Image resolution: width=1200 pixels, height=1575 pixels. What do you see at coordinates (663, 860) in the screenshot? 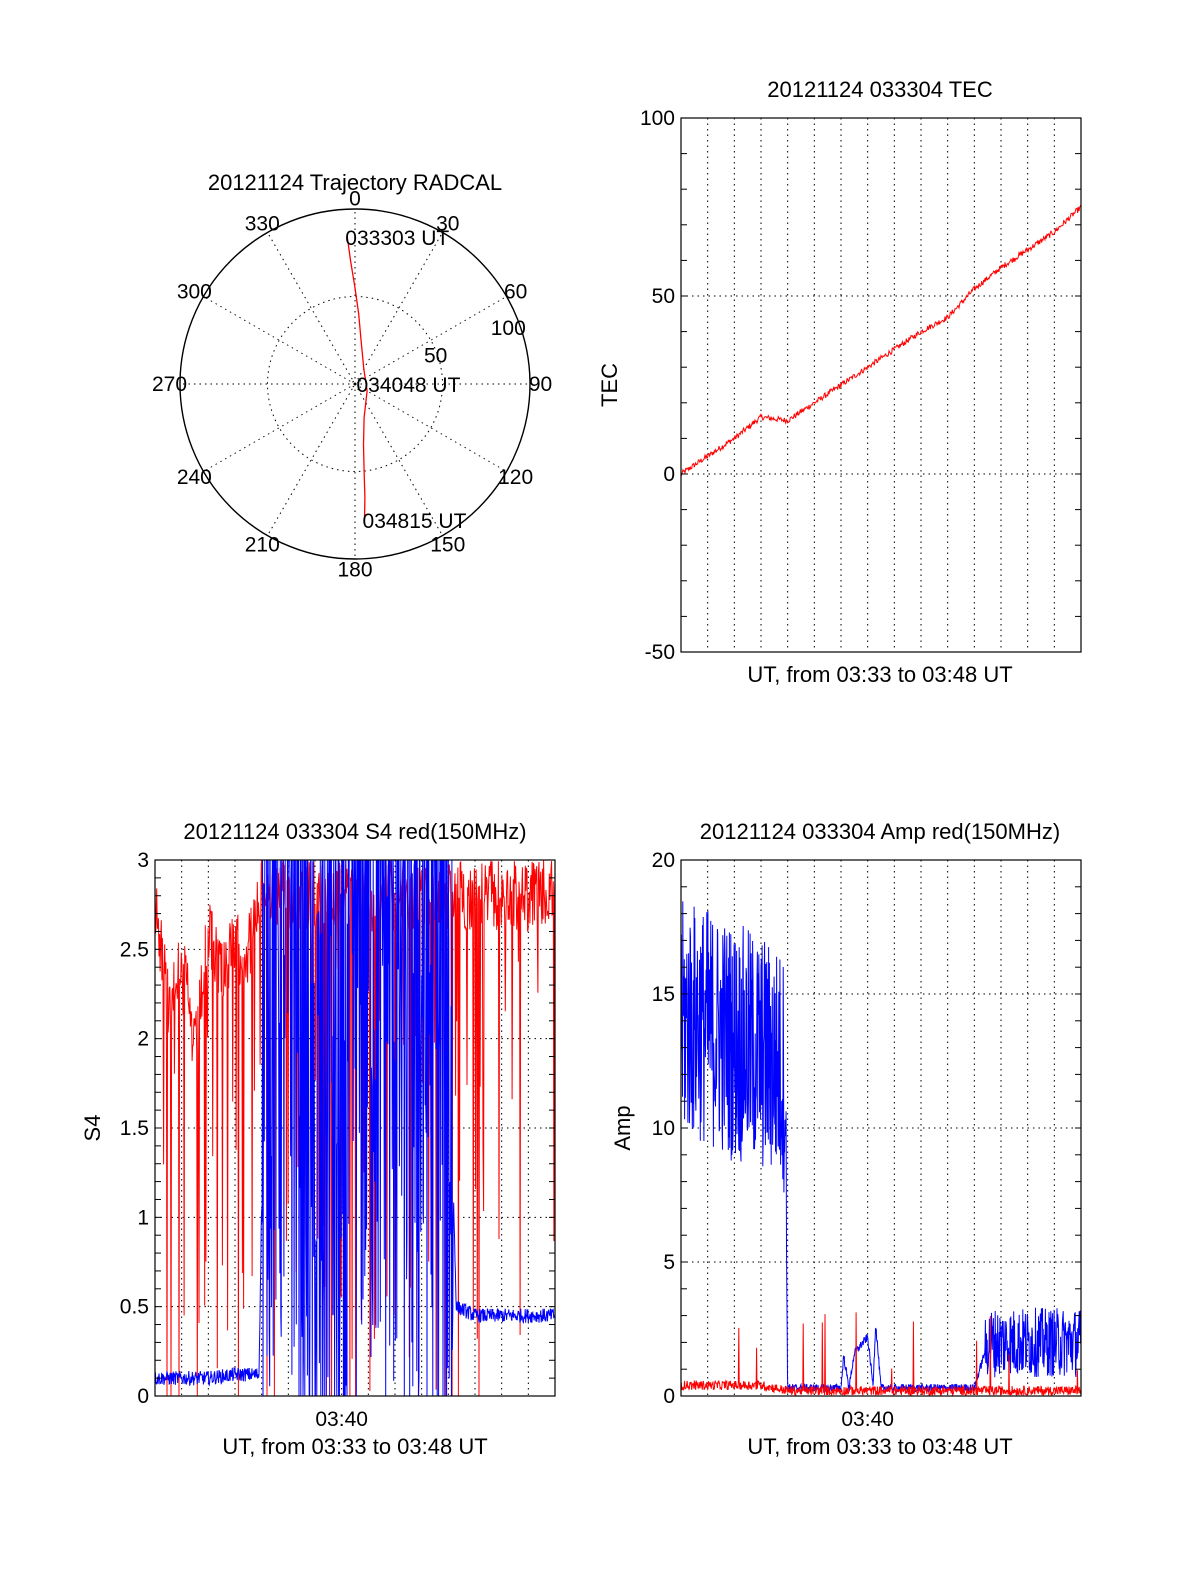
I see `y-tick-label: 20` at bounding box center [663, 860].